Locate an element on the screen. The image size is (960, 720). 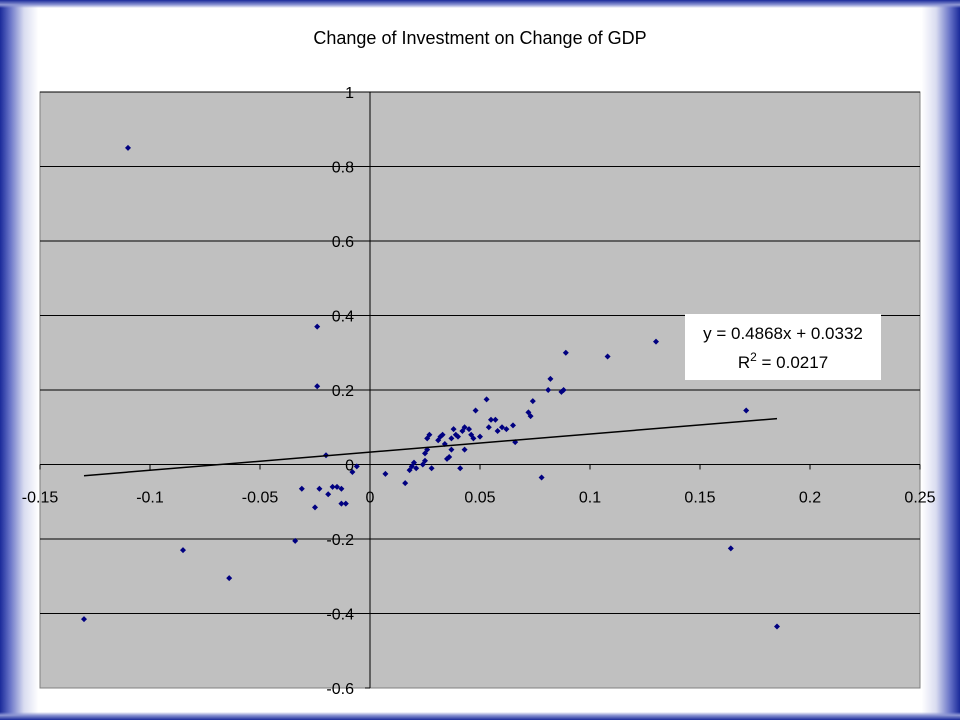
x-tick-label-1: -0.1 is located at coordinates (150, 498).